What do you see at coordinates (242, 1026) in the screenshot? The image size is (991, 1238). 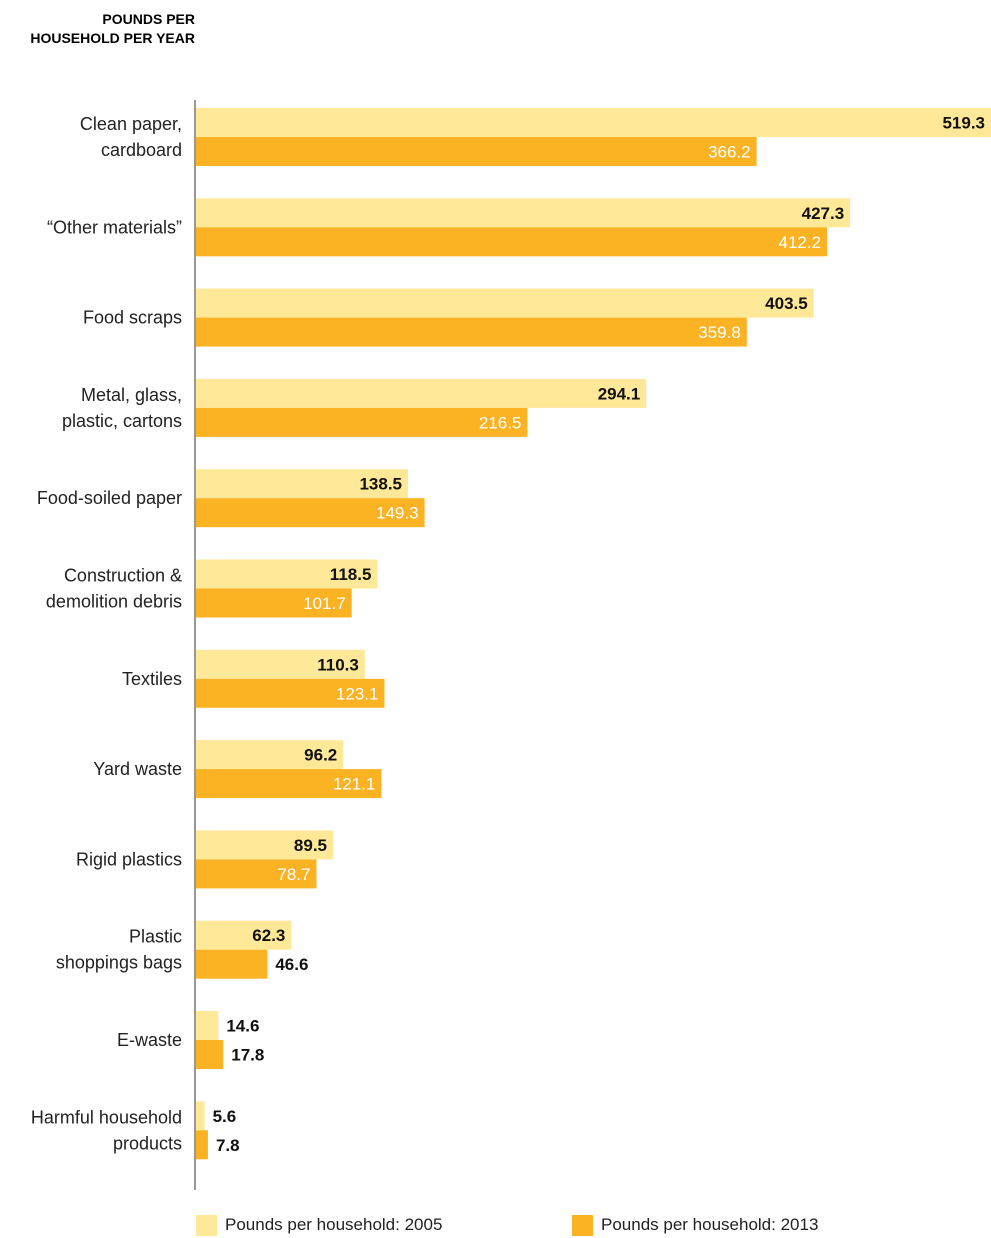 I see `data-label-2005: 14.6` at bounding box center [242, 1026].